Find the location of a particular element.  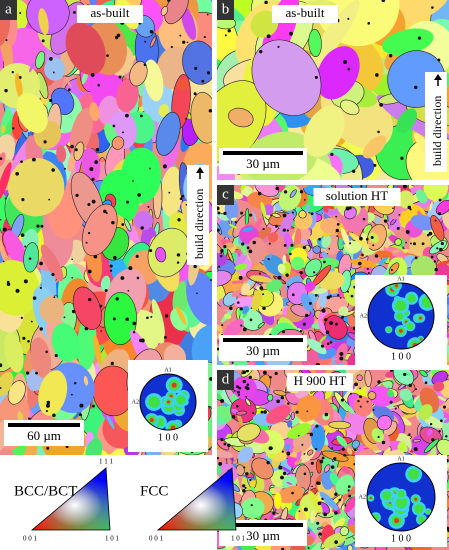

ipf-triangle-white is located at coordinates (70, 499).